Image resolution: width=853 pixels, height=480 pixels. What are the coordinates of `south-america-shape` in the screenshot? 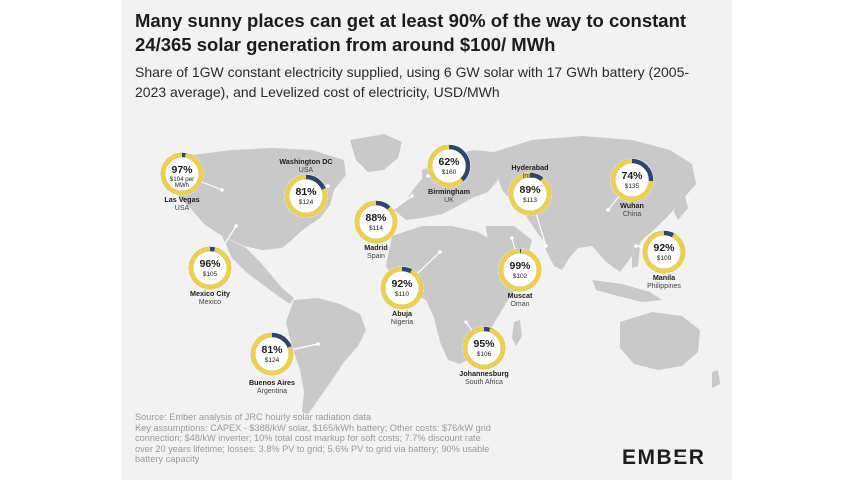 It's located at (326, 356).